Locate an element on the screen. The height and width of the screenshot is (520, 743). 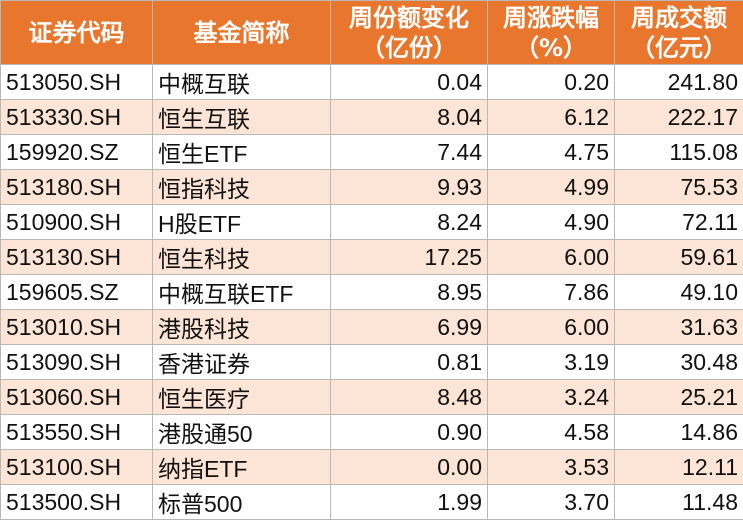
table-cell: 0.81 is located at coordinates (409, 362).